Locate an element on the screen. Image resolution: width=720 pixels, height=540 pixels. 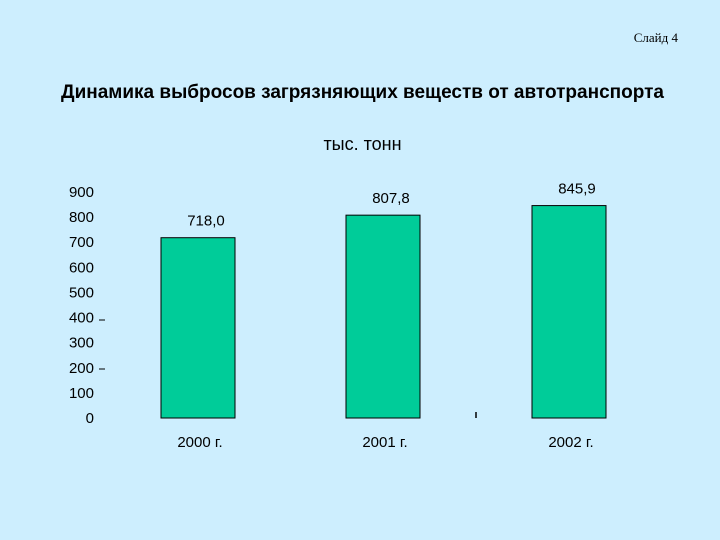
y-tick-label-100: 100 is located at coordinates (81, 393).